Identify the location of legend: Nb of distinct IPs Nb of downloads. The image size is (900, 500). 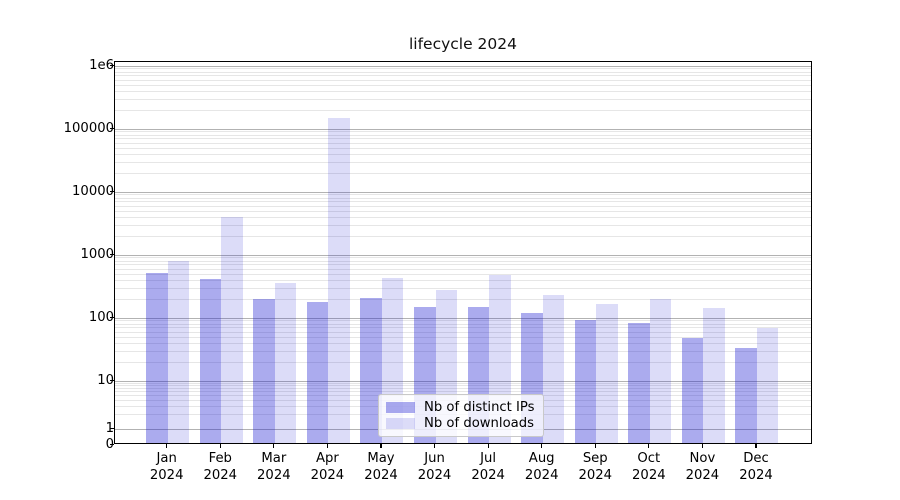
(461, 415).